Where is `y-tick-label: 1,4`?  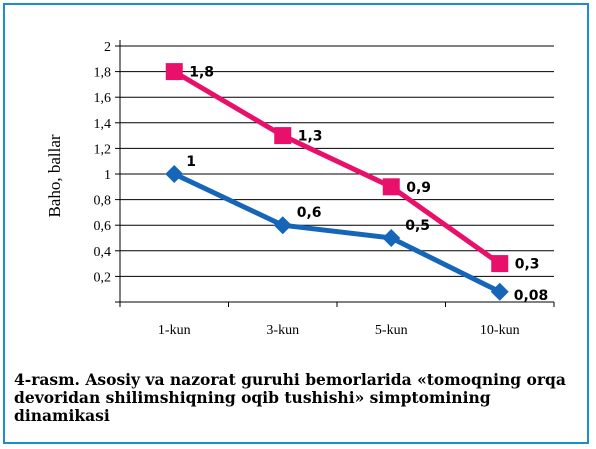 y-tick-label: 1,4 is located at coordinates (103, 124).